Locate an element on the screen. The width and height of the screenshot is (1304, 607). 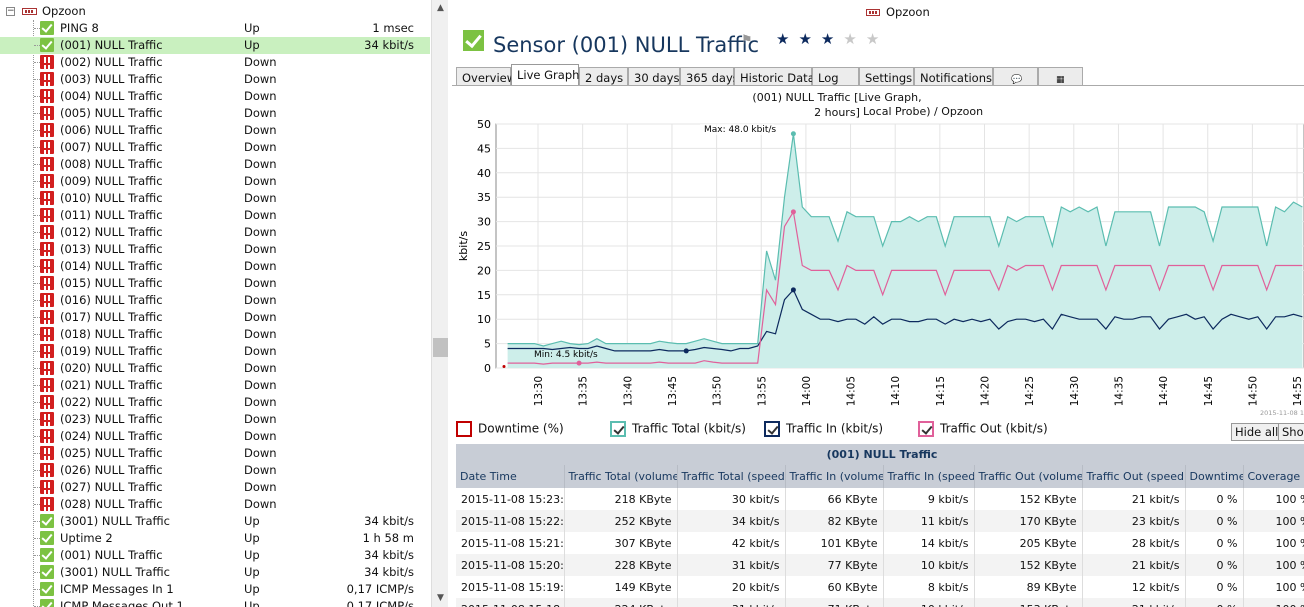
show-all-button: Show all is located at coordinates (1291, 432).